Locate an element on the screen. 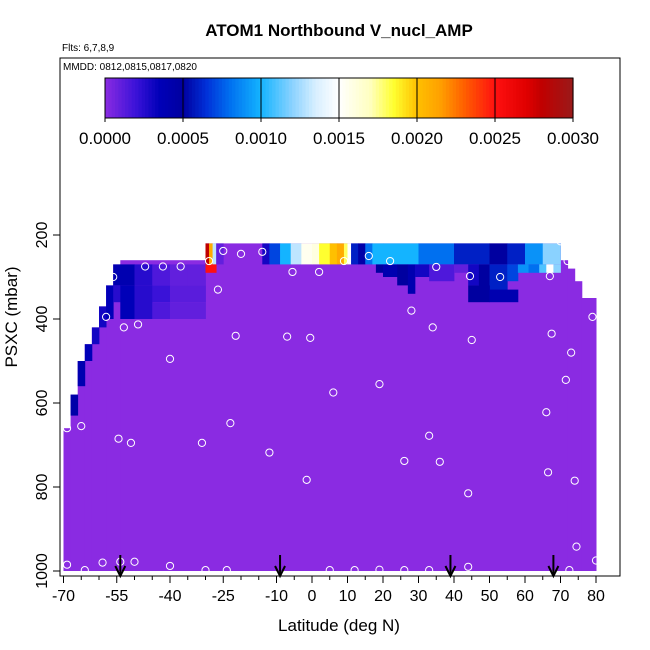 The height and width of the screenshot is (650, 650). field-column is located at coordinates (117, 417).